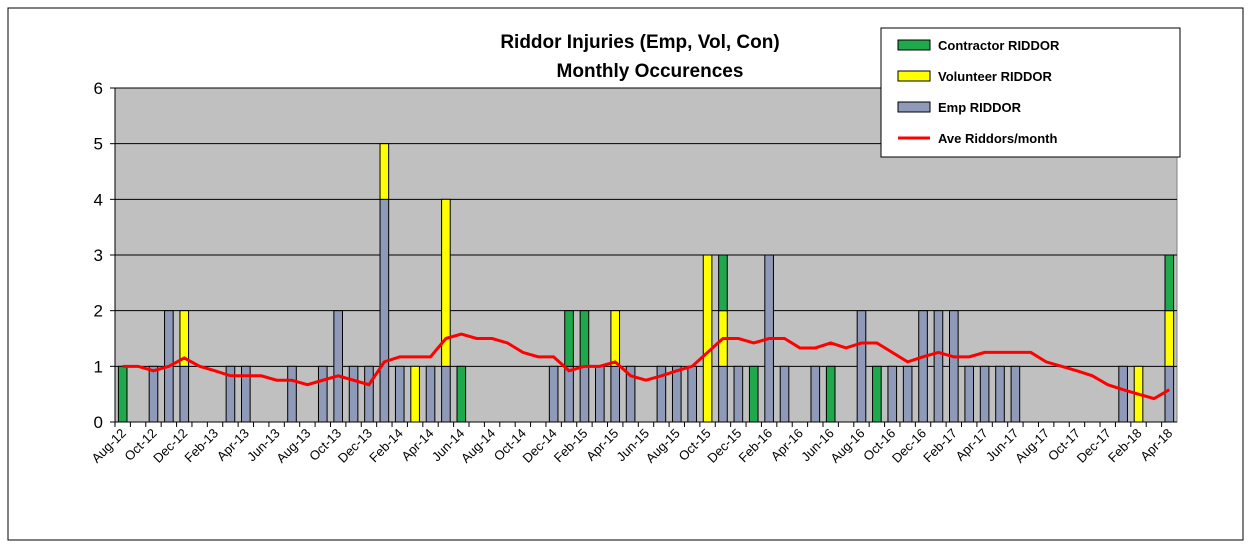  Describe the element at coordinates (98, 255) in the screenshot. I see `y-tick-label: 3` at that location.